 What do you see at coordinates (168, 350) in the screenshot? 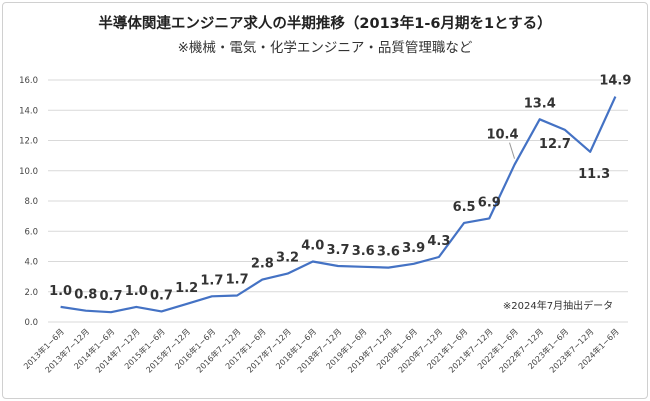
I see `x-tick-label: 2015年7−12月` at bounding box center [168, 350].